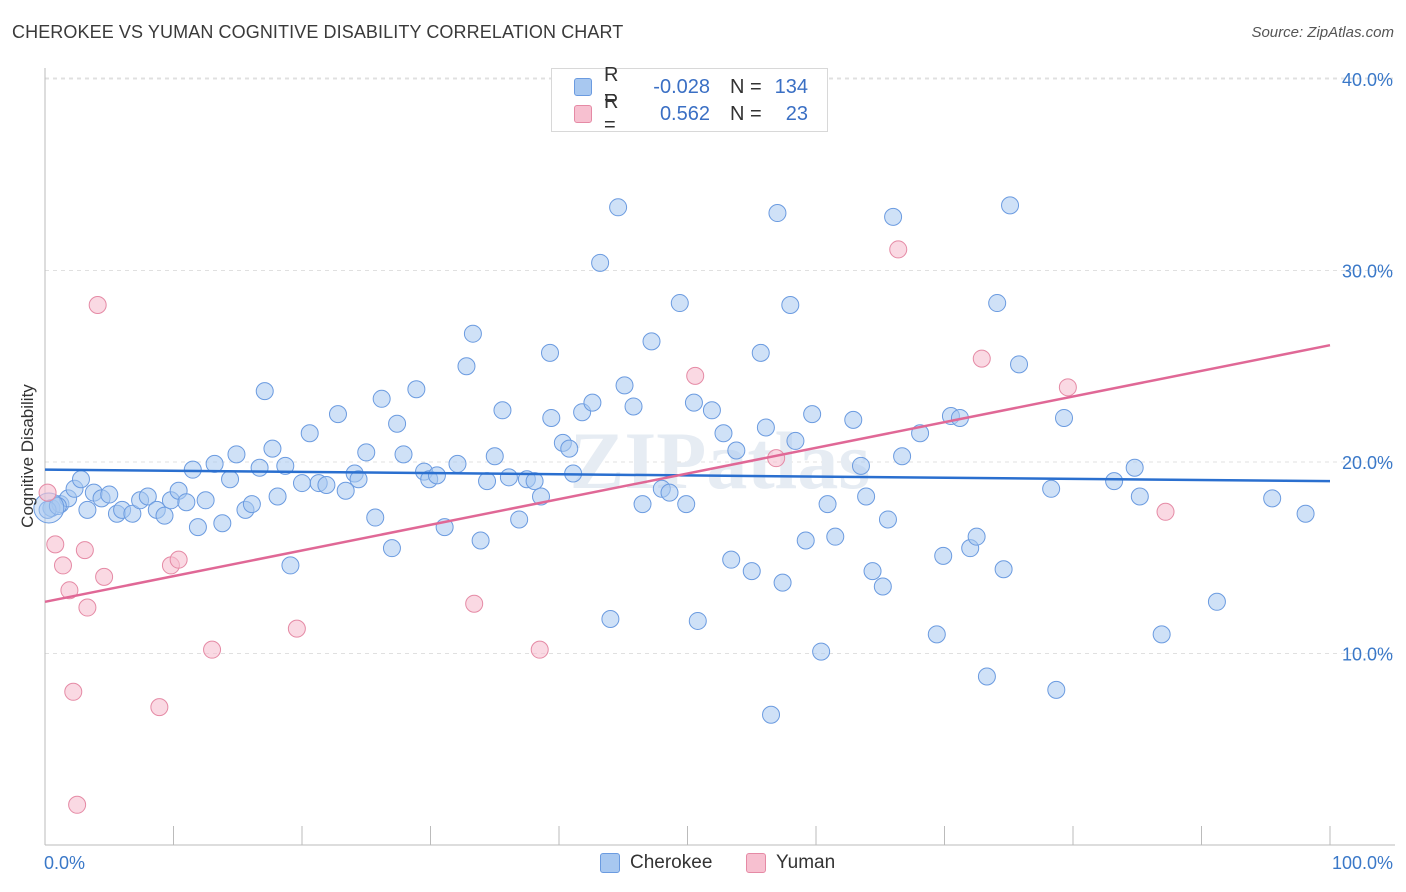 This screenshot has height=892, width=1406. I want to click on n-value: 134, so click(791, 86).